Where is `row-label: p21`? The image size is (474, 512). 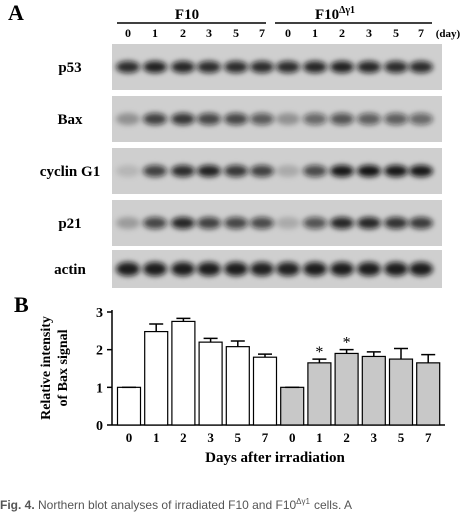
row-label: p21 is located at coordinates (69, 224).